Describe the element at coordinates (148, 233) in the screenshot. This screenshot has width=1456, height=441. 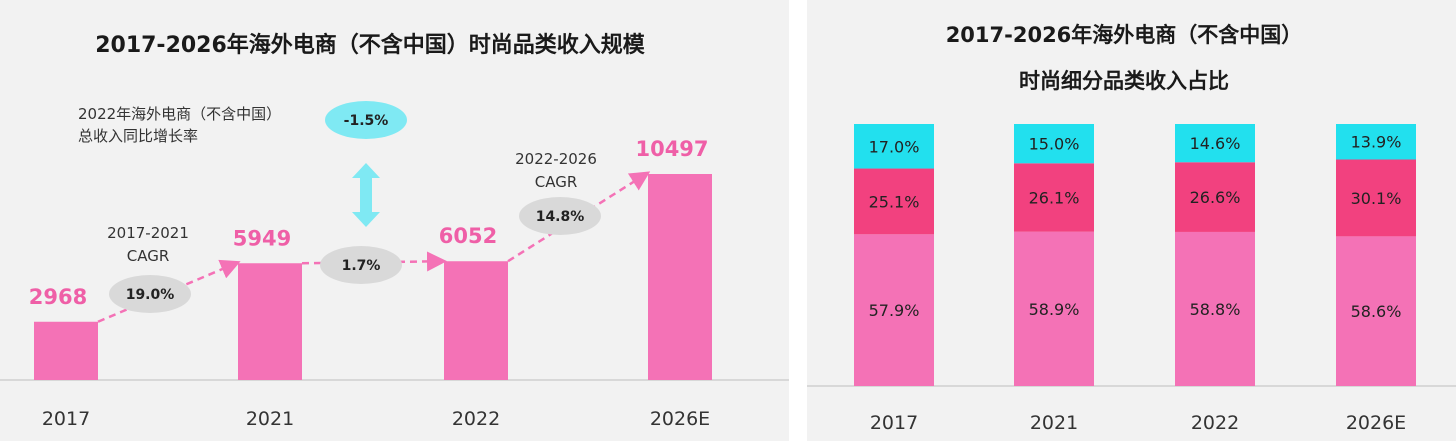
I see `cagr-period-label: 2017-2021` at that location.